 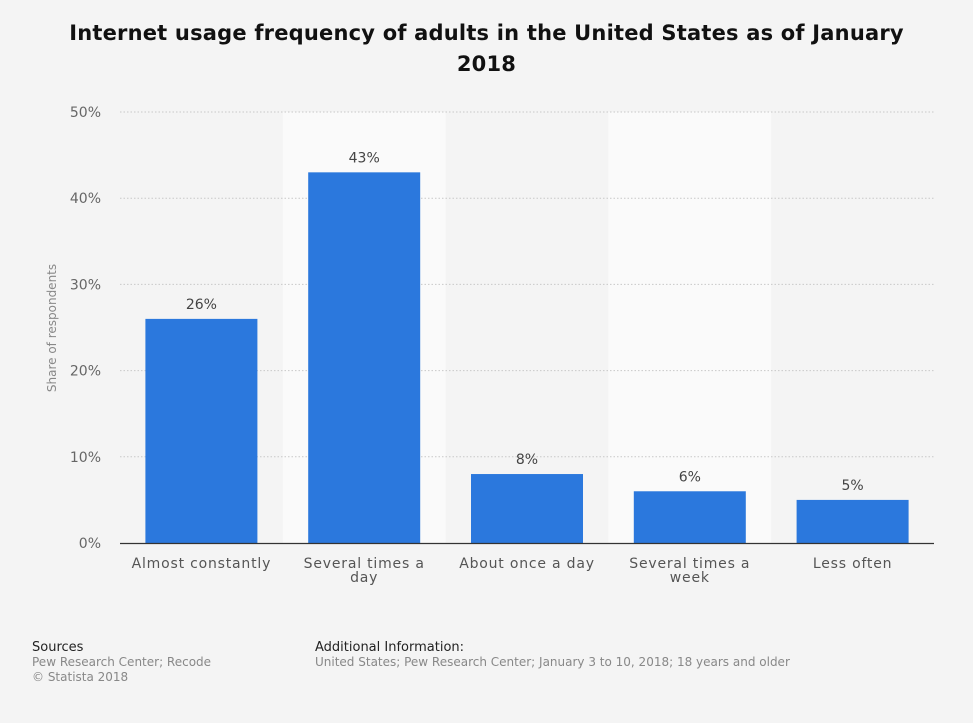 What do you see at coordinates (527, 564) in the screenshot?
I see `x-tick-label: About once a day` at bounding box center [527, 564].